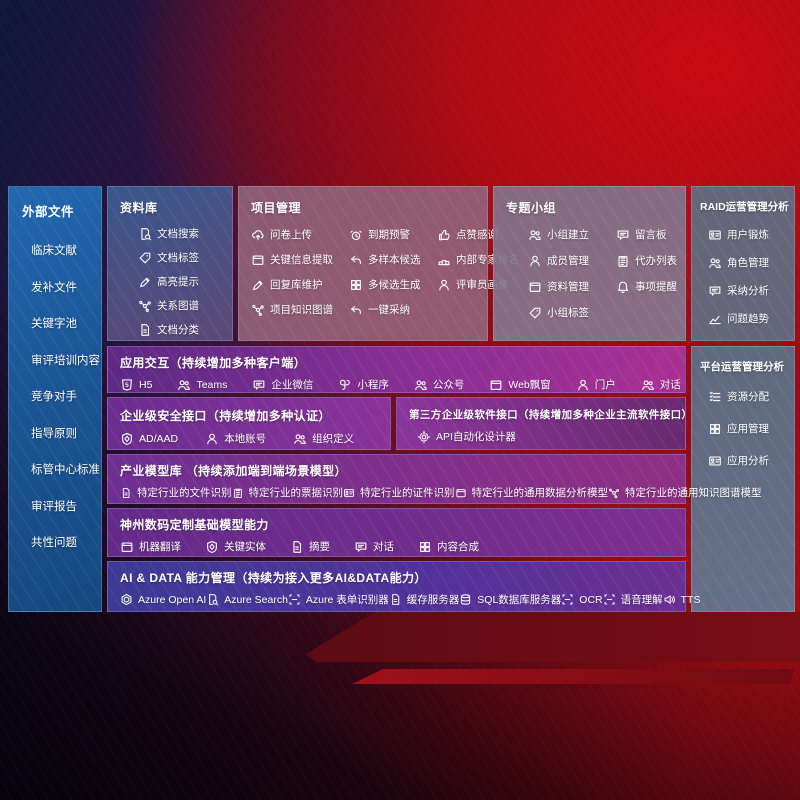 This screenshot has width=800, height=800. I want to click on item-label: 摘要, so click(319, 547).